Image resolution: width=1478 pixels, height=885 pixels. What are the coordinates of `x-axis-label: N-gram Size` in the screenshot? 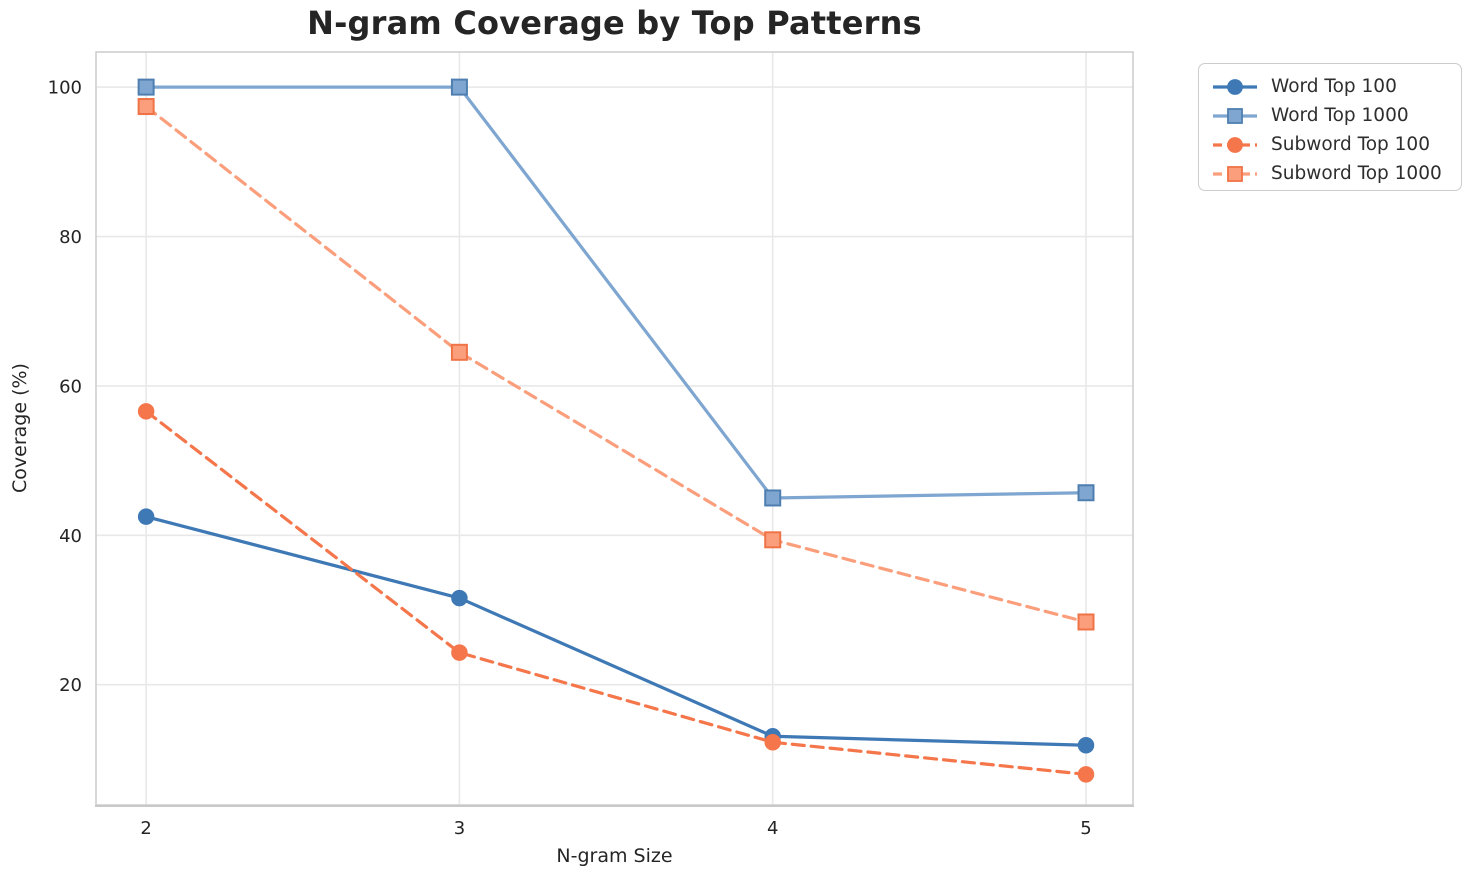 It's located at (614, 856).